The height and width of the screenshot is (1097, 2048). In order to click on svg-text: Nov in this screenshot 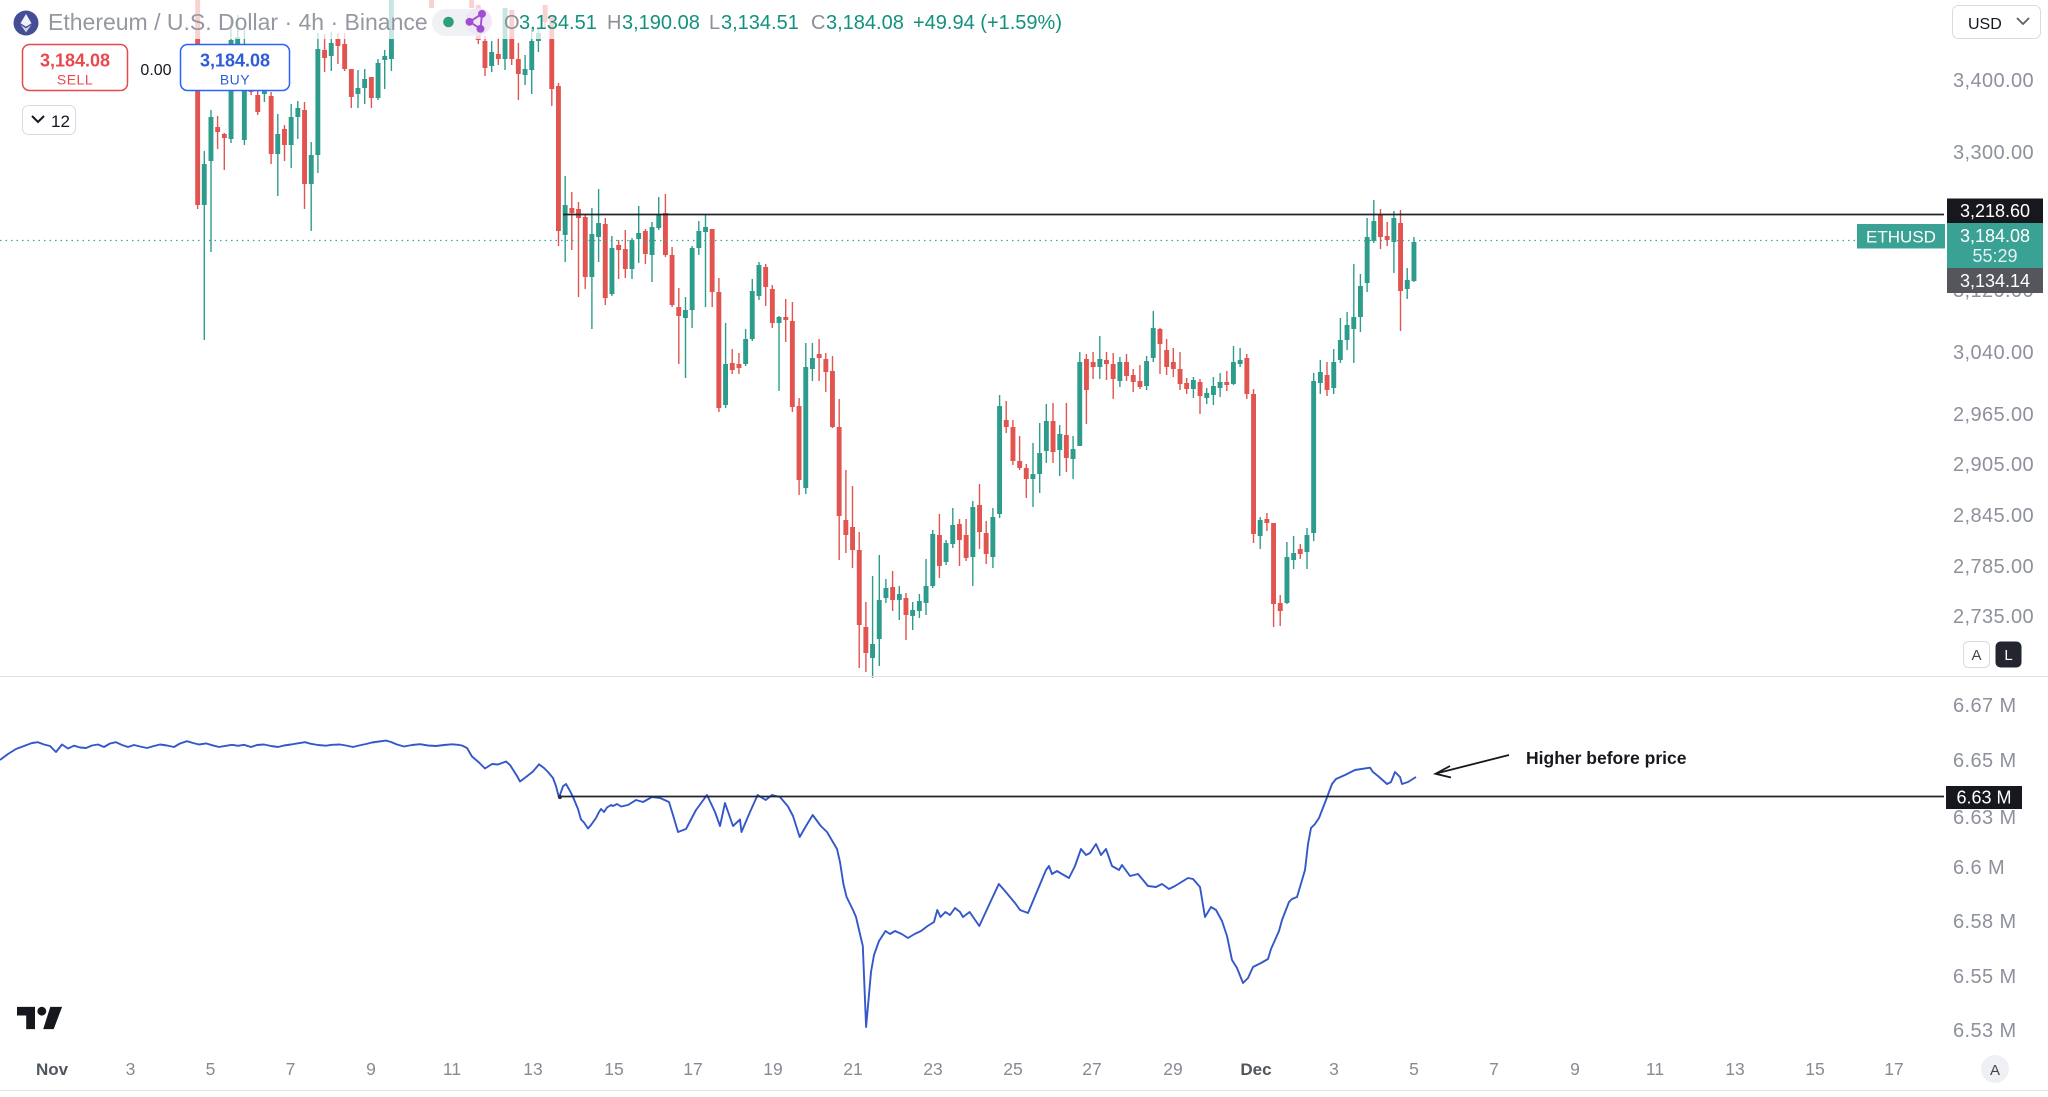, I will do `click(52, 1069)`.